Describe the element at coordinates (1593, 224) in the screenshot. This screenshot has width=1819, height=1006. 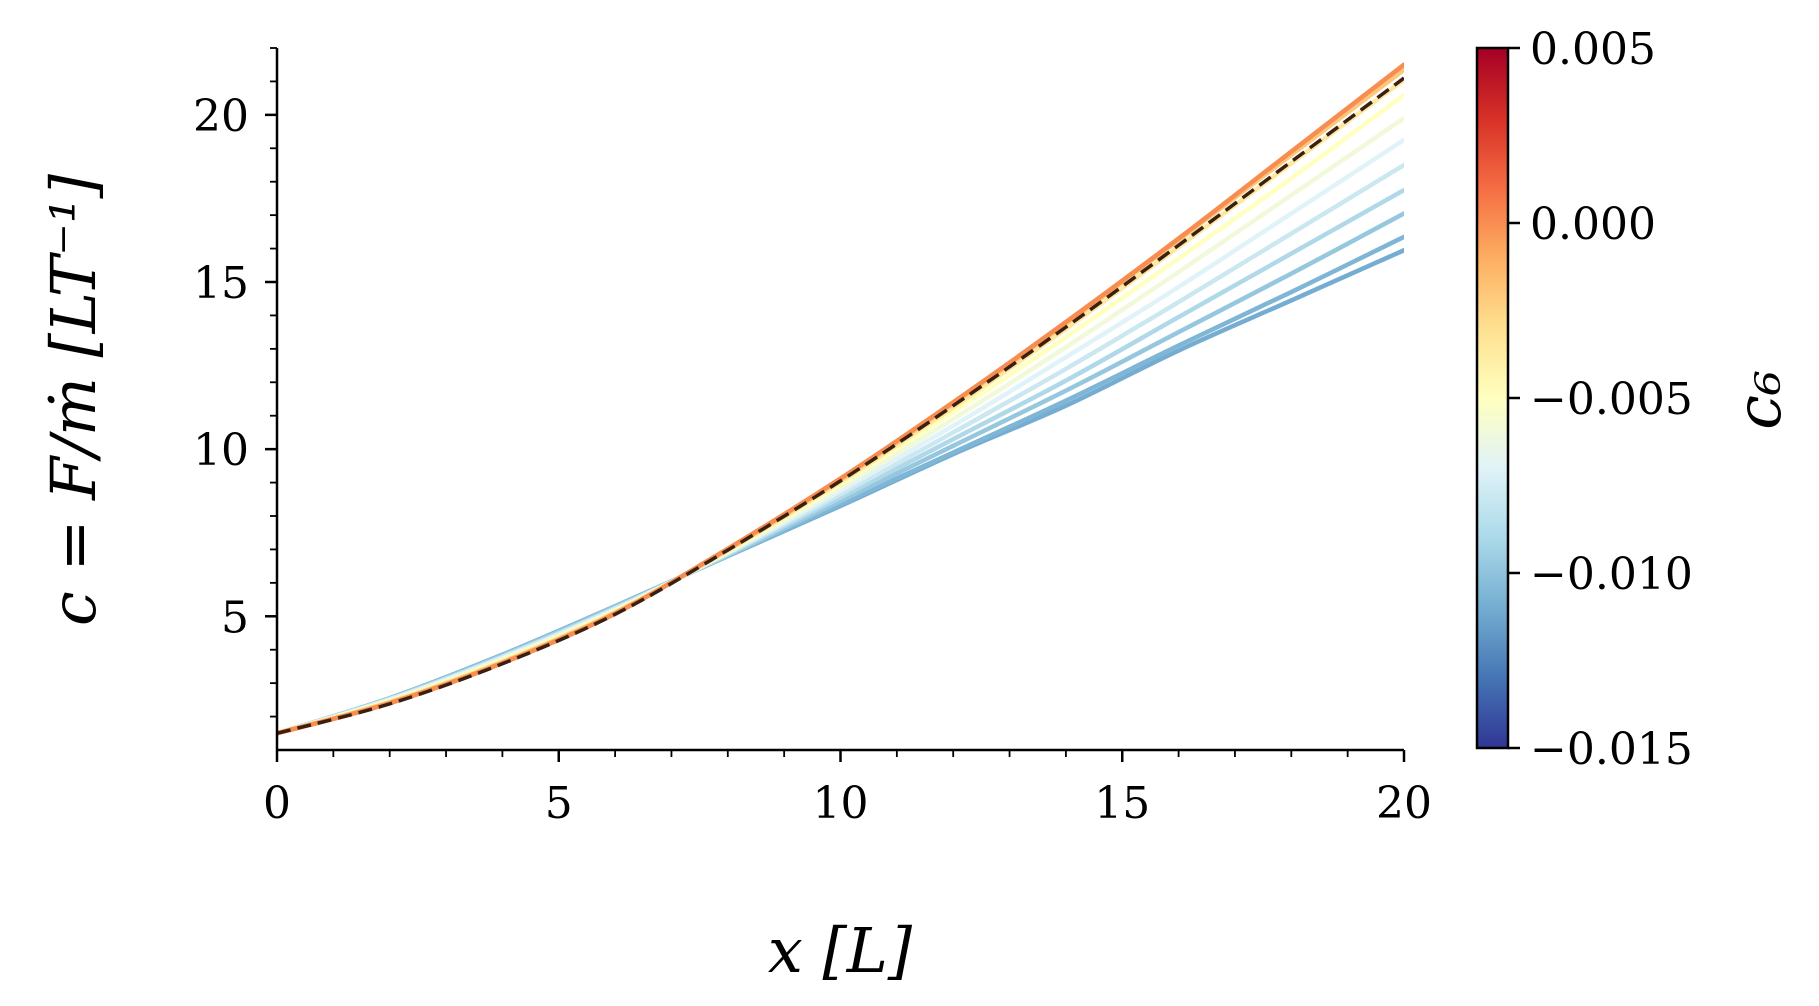
I see `colorbar-tick-label: 0.000` at that location.